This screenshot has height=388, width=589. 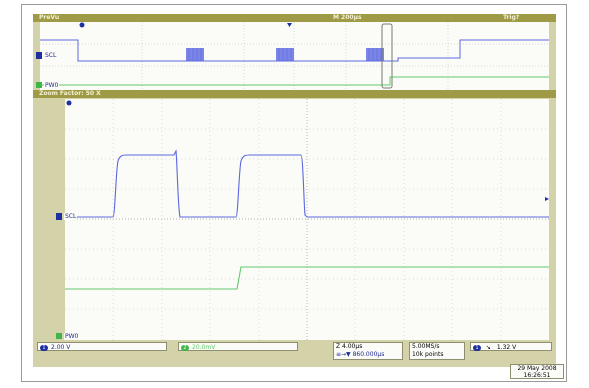 What do you see at coordinates (426, 346) in the screenshot?
I see `sample-rate-value: 5.00MS/s` at bounding box center [426, 346].